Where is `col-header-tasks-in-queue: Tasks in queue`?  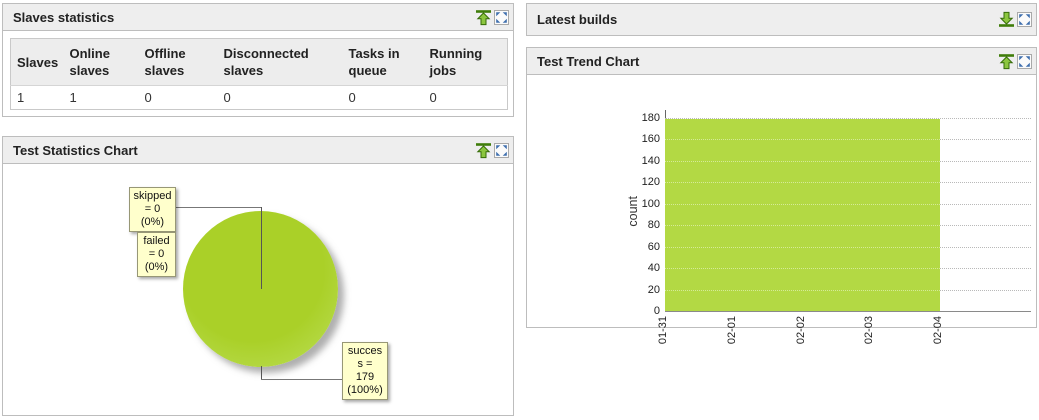 col-header-tasks-in-queue: Tasks in queue is located at coordinates (383, 62).